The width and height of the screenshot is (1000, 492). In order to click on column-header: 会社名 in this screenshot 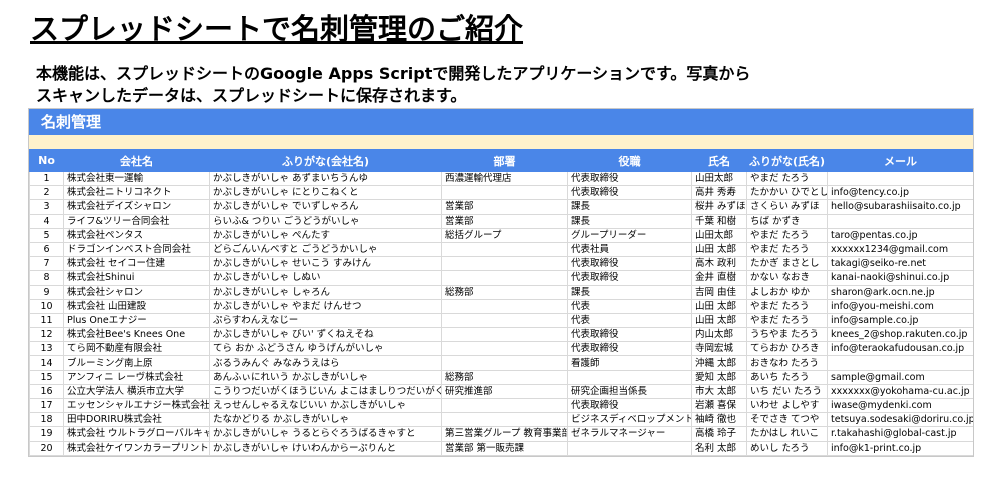, I will do `click(136, 160)`.